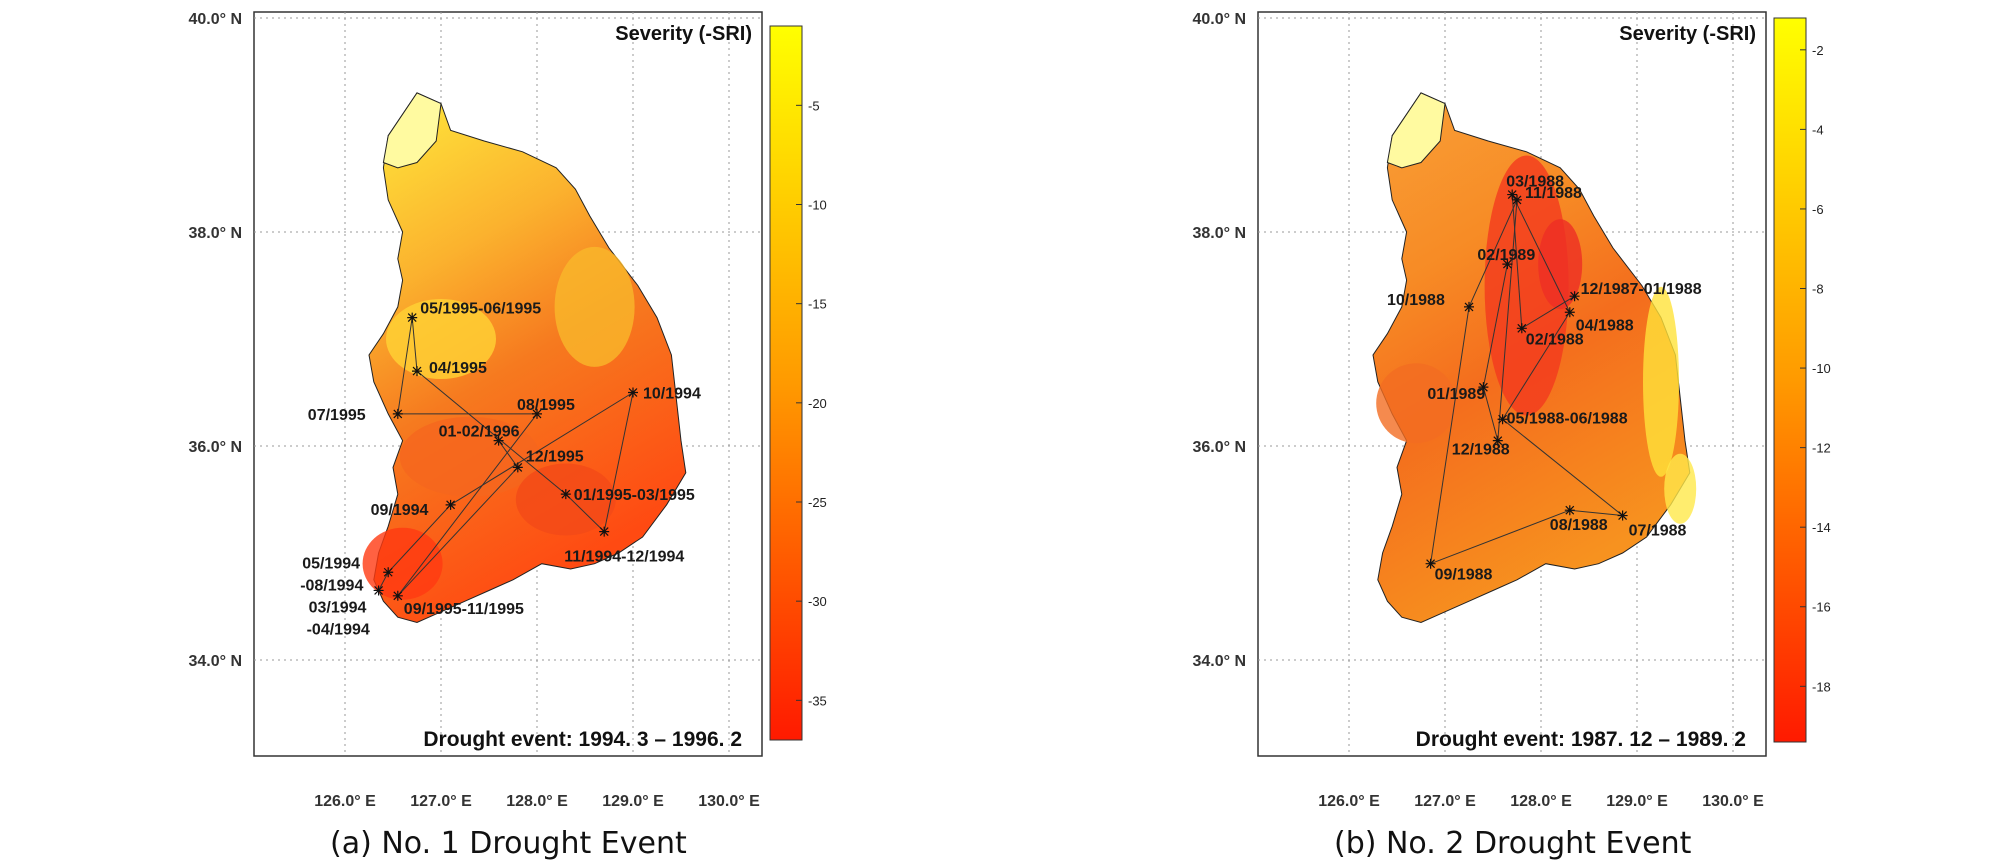  What do you see at coordinates (1416, 300) in the screenshot?
I see `event-label: 10/1988` at bounding box center [1416, 300].